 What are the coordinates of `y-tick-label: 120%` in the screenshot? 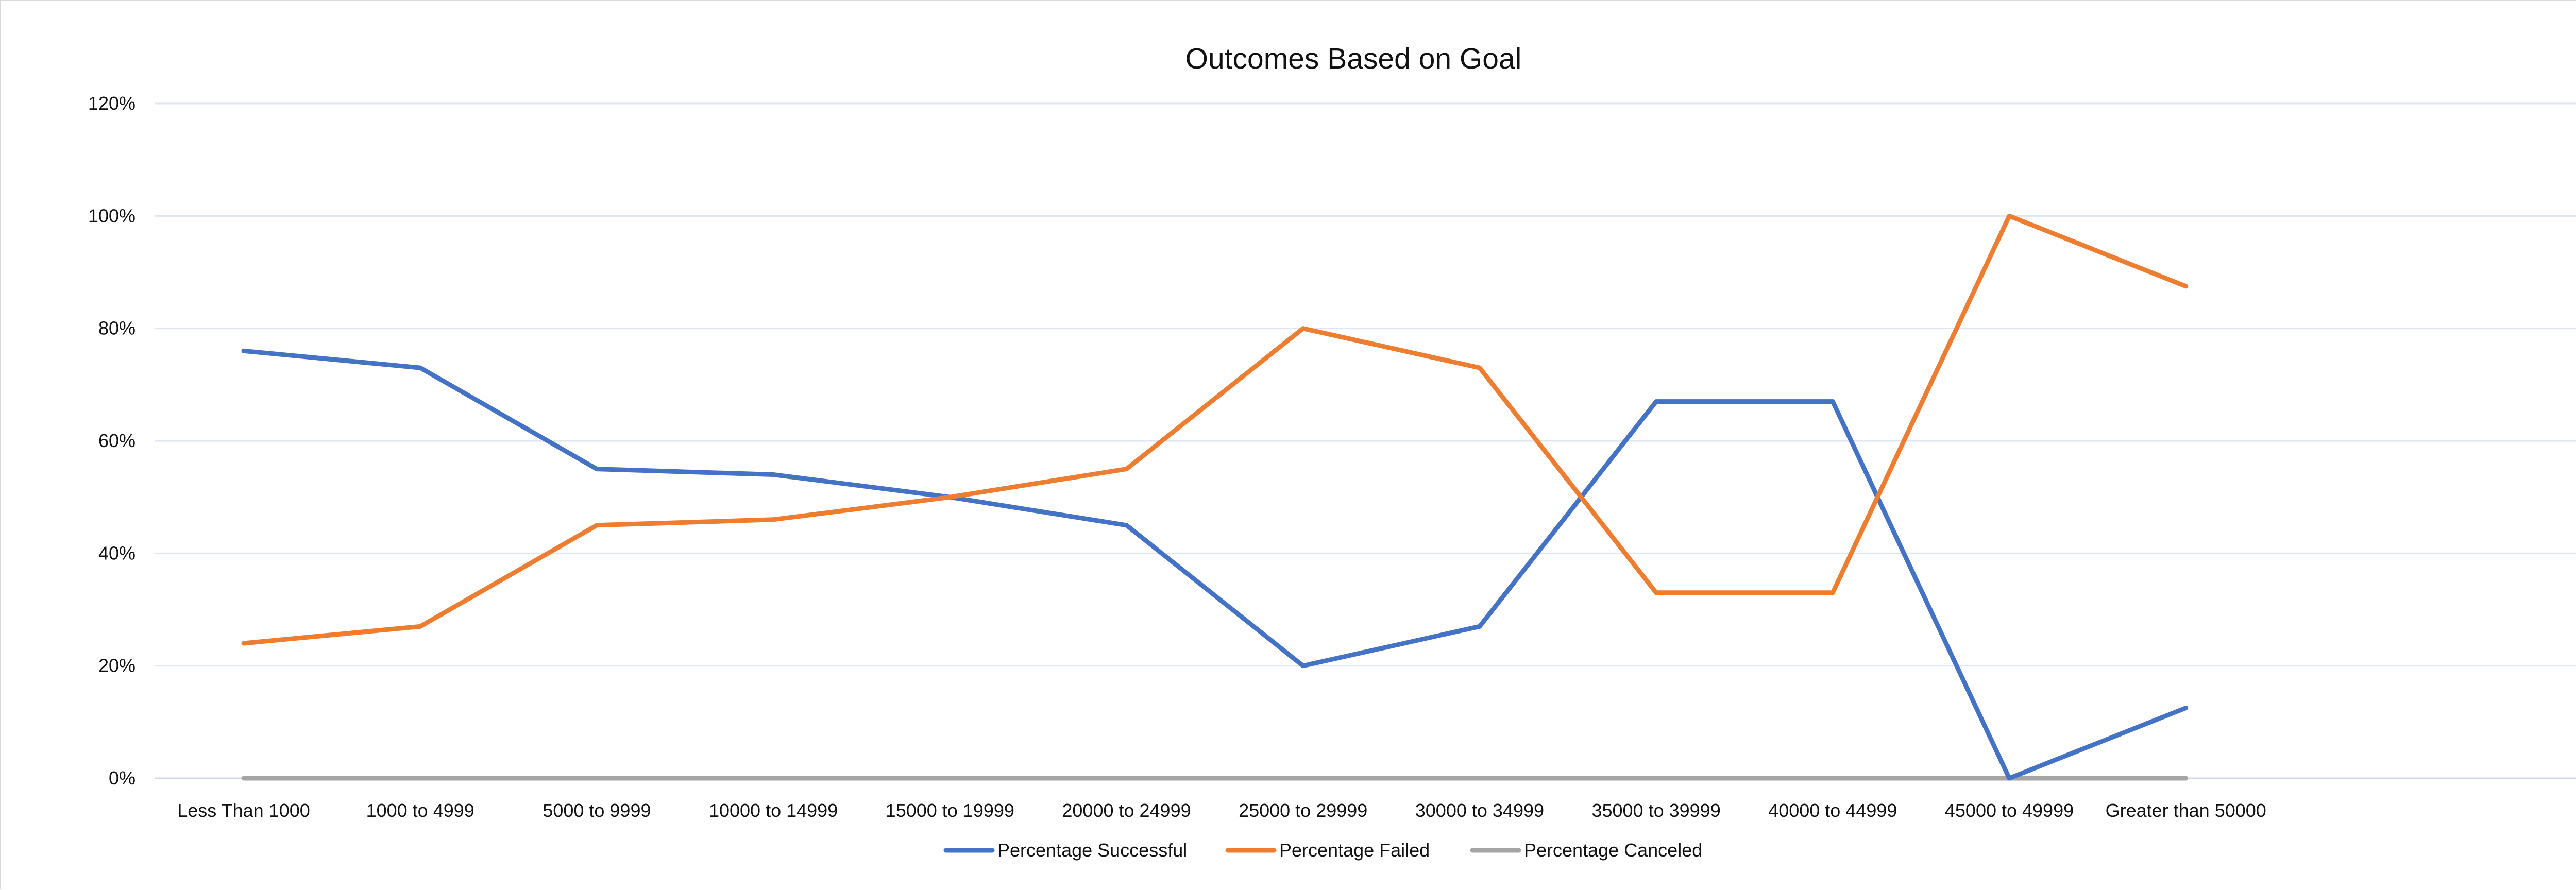 It's located at (111, 103).